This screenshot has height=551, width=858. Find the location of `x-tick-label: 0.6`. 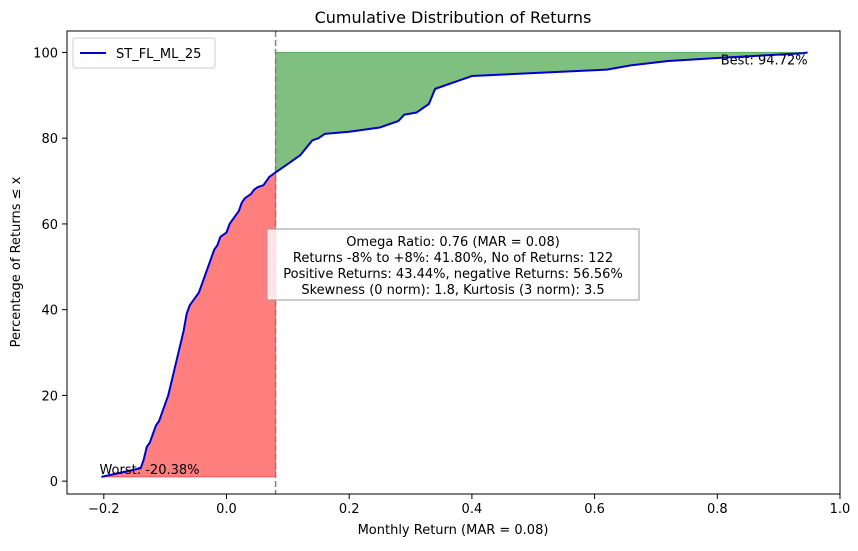

x-tick-label: 0.6 is located at coordinates (594, 509).